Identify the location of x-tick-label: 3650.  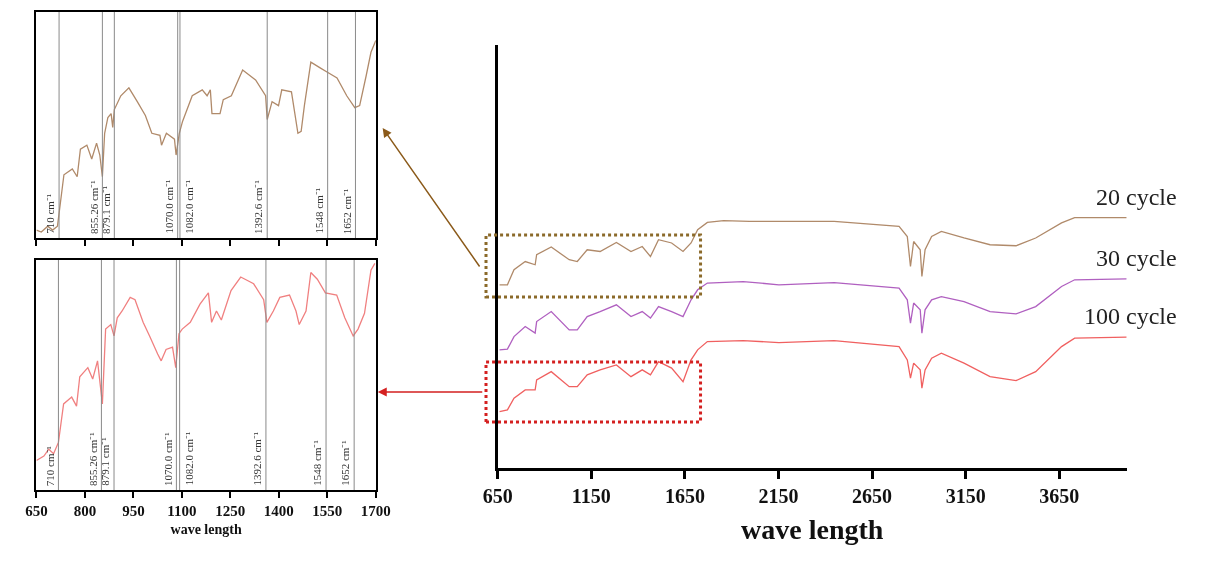
(1059, 496).